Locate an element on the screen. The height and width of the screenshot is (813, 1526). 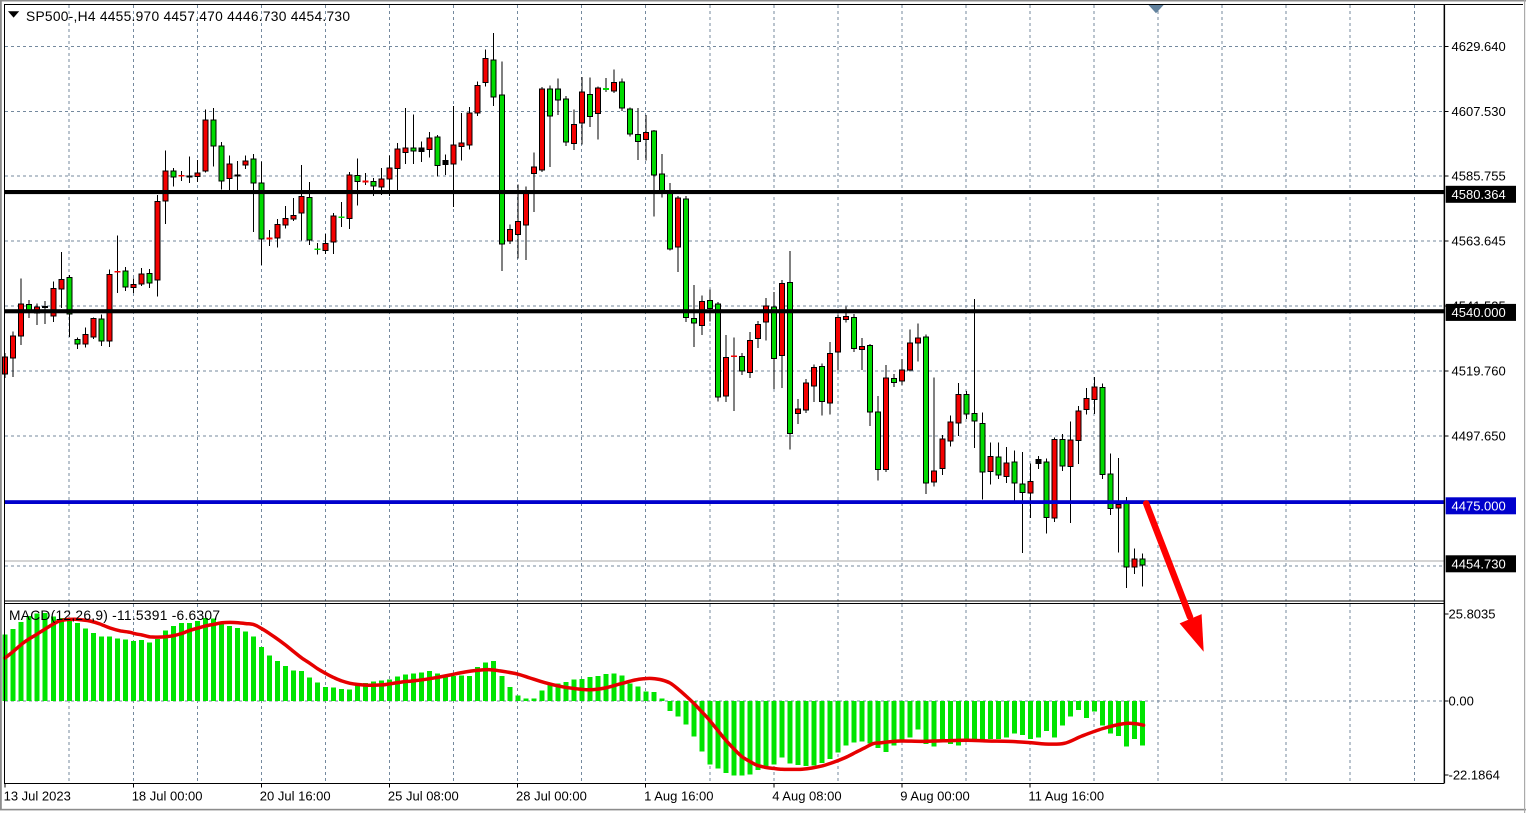
svg-text: 25.8035 is located at coordinates (1472, 613).